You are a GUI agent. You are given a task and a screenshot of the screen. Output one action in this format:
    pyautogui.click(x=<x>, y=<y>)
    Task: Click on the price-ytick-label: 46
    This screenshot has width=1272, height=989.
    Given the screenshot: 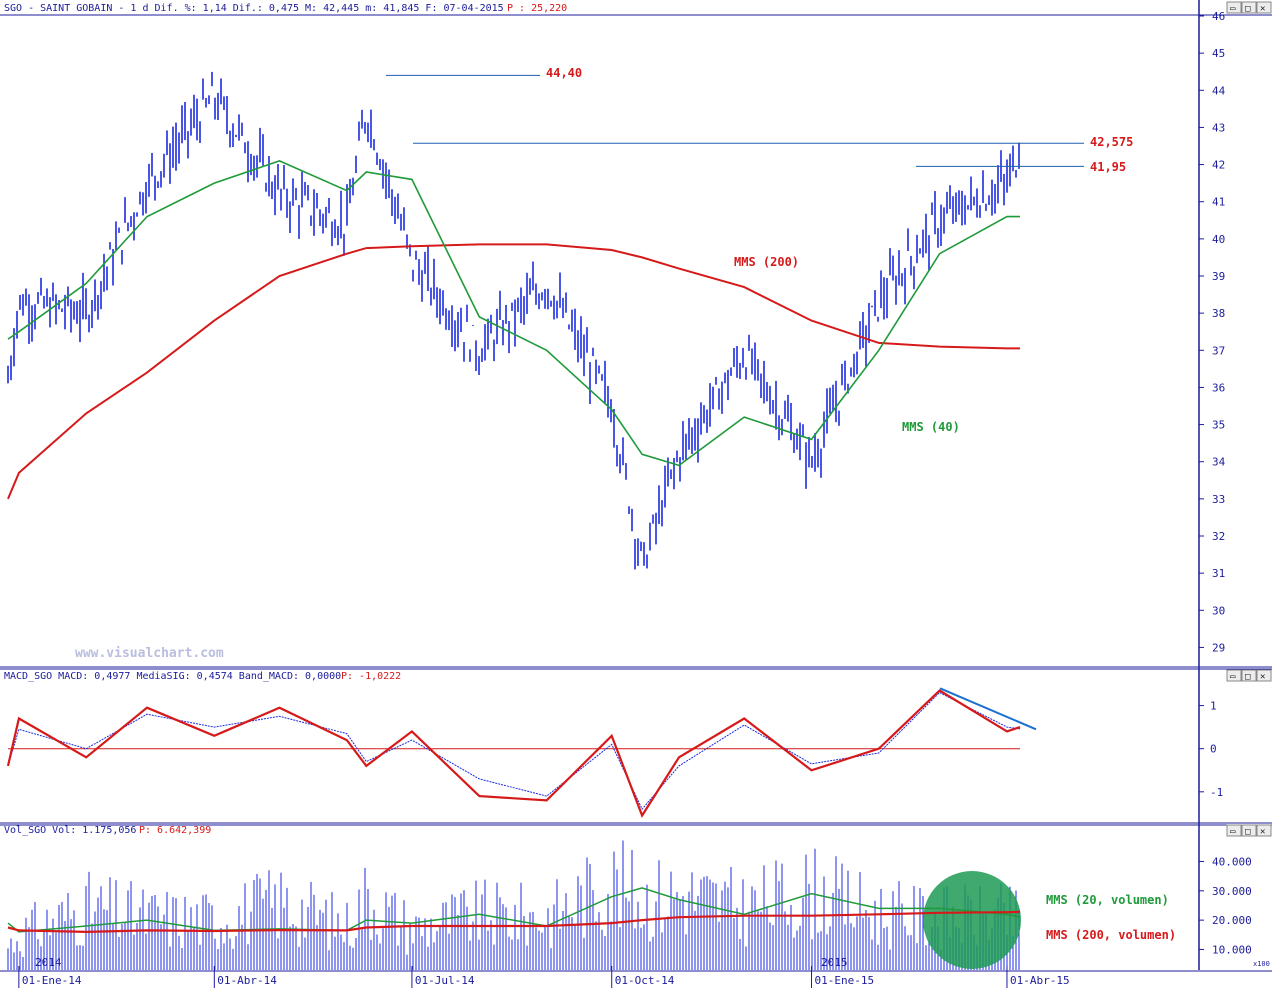 What is the action you would take?
    pyautogui.click(x=1218, y=16)
    